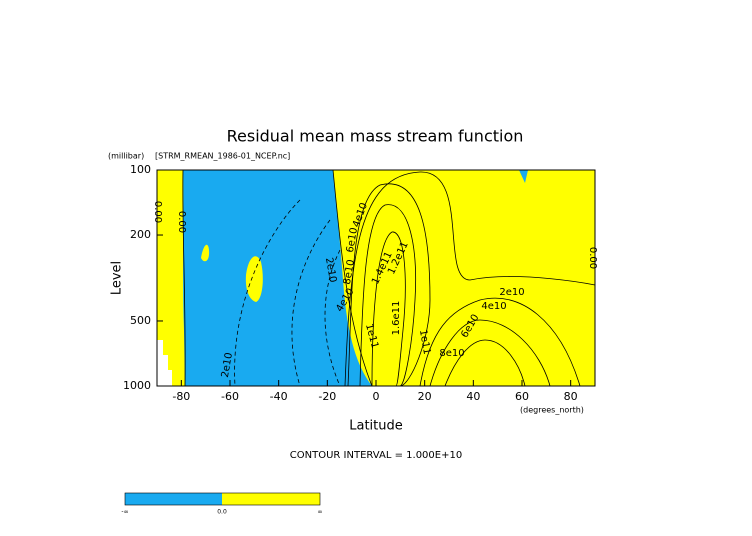  Describe the element at coordinates (279, 396) in the screenshot. I see `x-tick-label: -40` at that location.